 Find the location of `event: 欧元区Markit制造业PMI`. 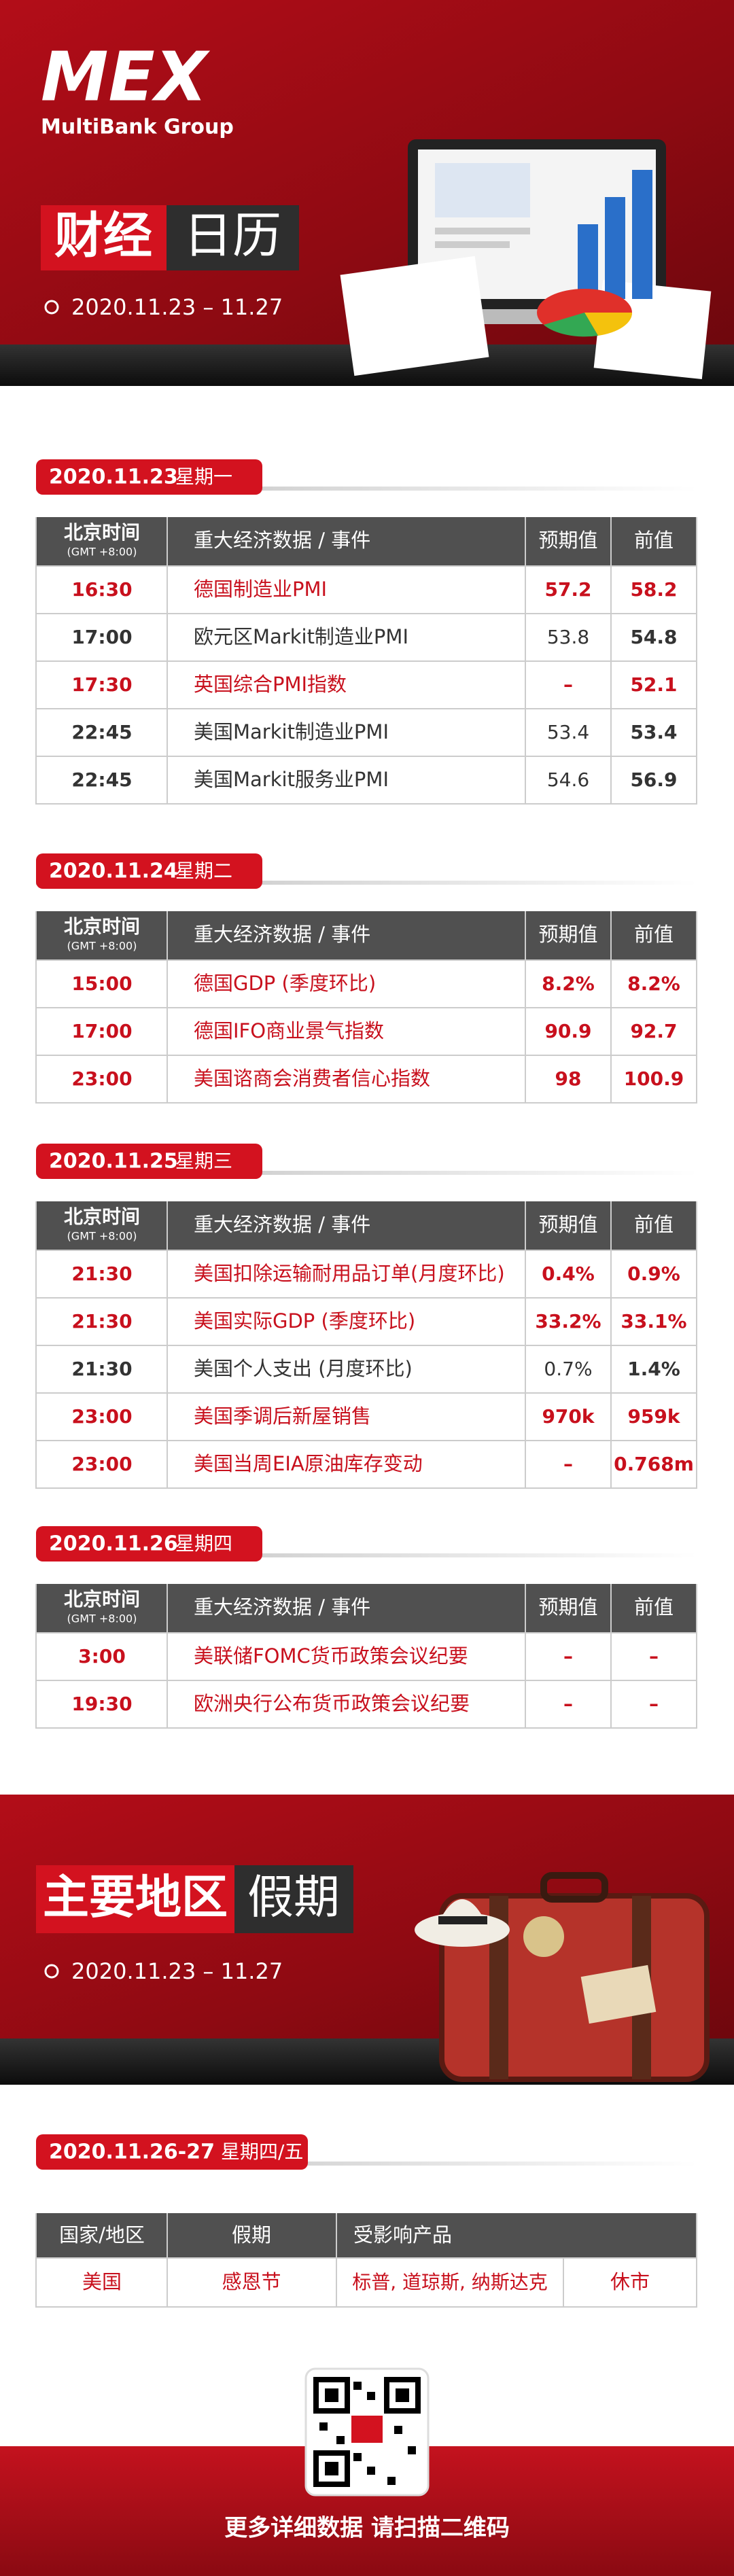

event: 欧元区Markit制造业PMI is located at coordinates (301, 636).